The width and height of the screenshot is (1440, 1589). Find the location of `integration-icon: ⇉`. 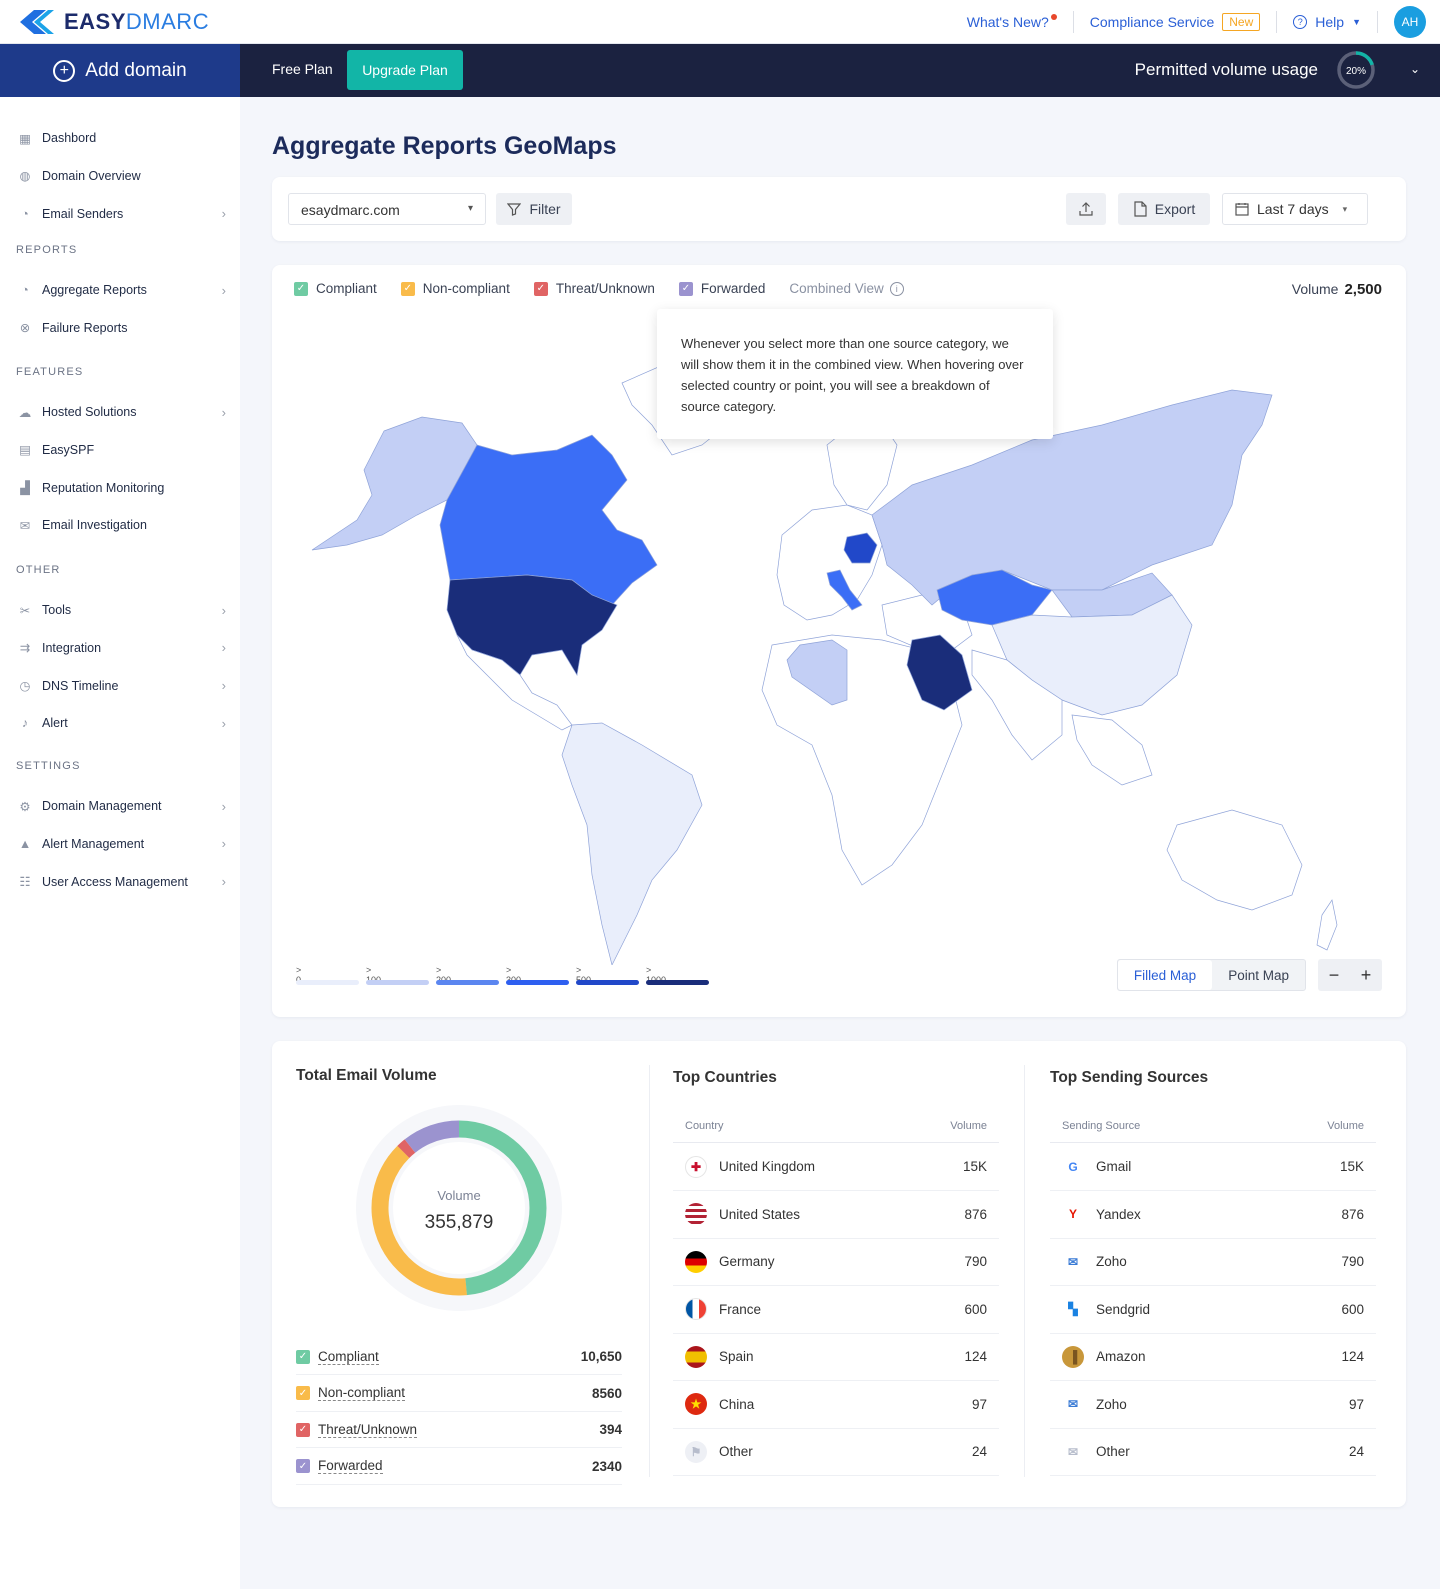

integration-icon: ⇉ is located at coordinates (25, 648).